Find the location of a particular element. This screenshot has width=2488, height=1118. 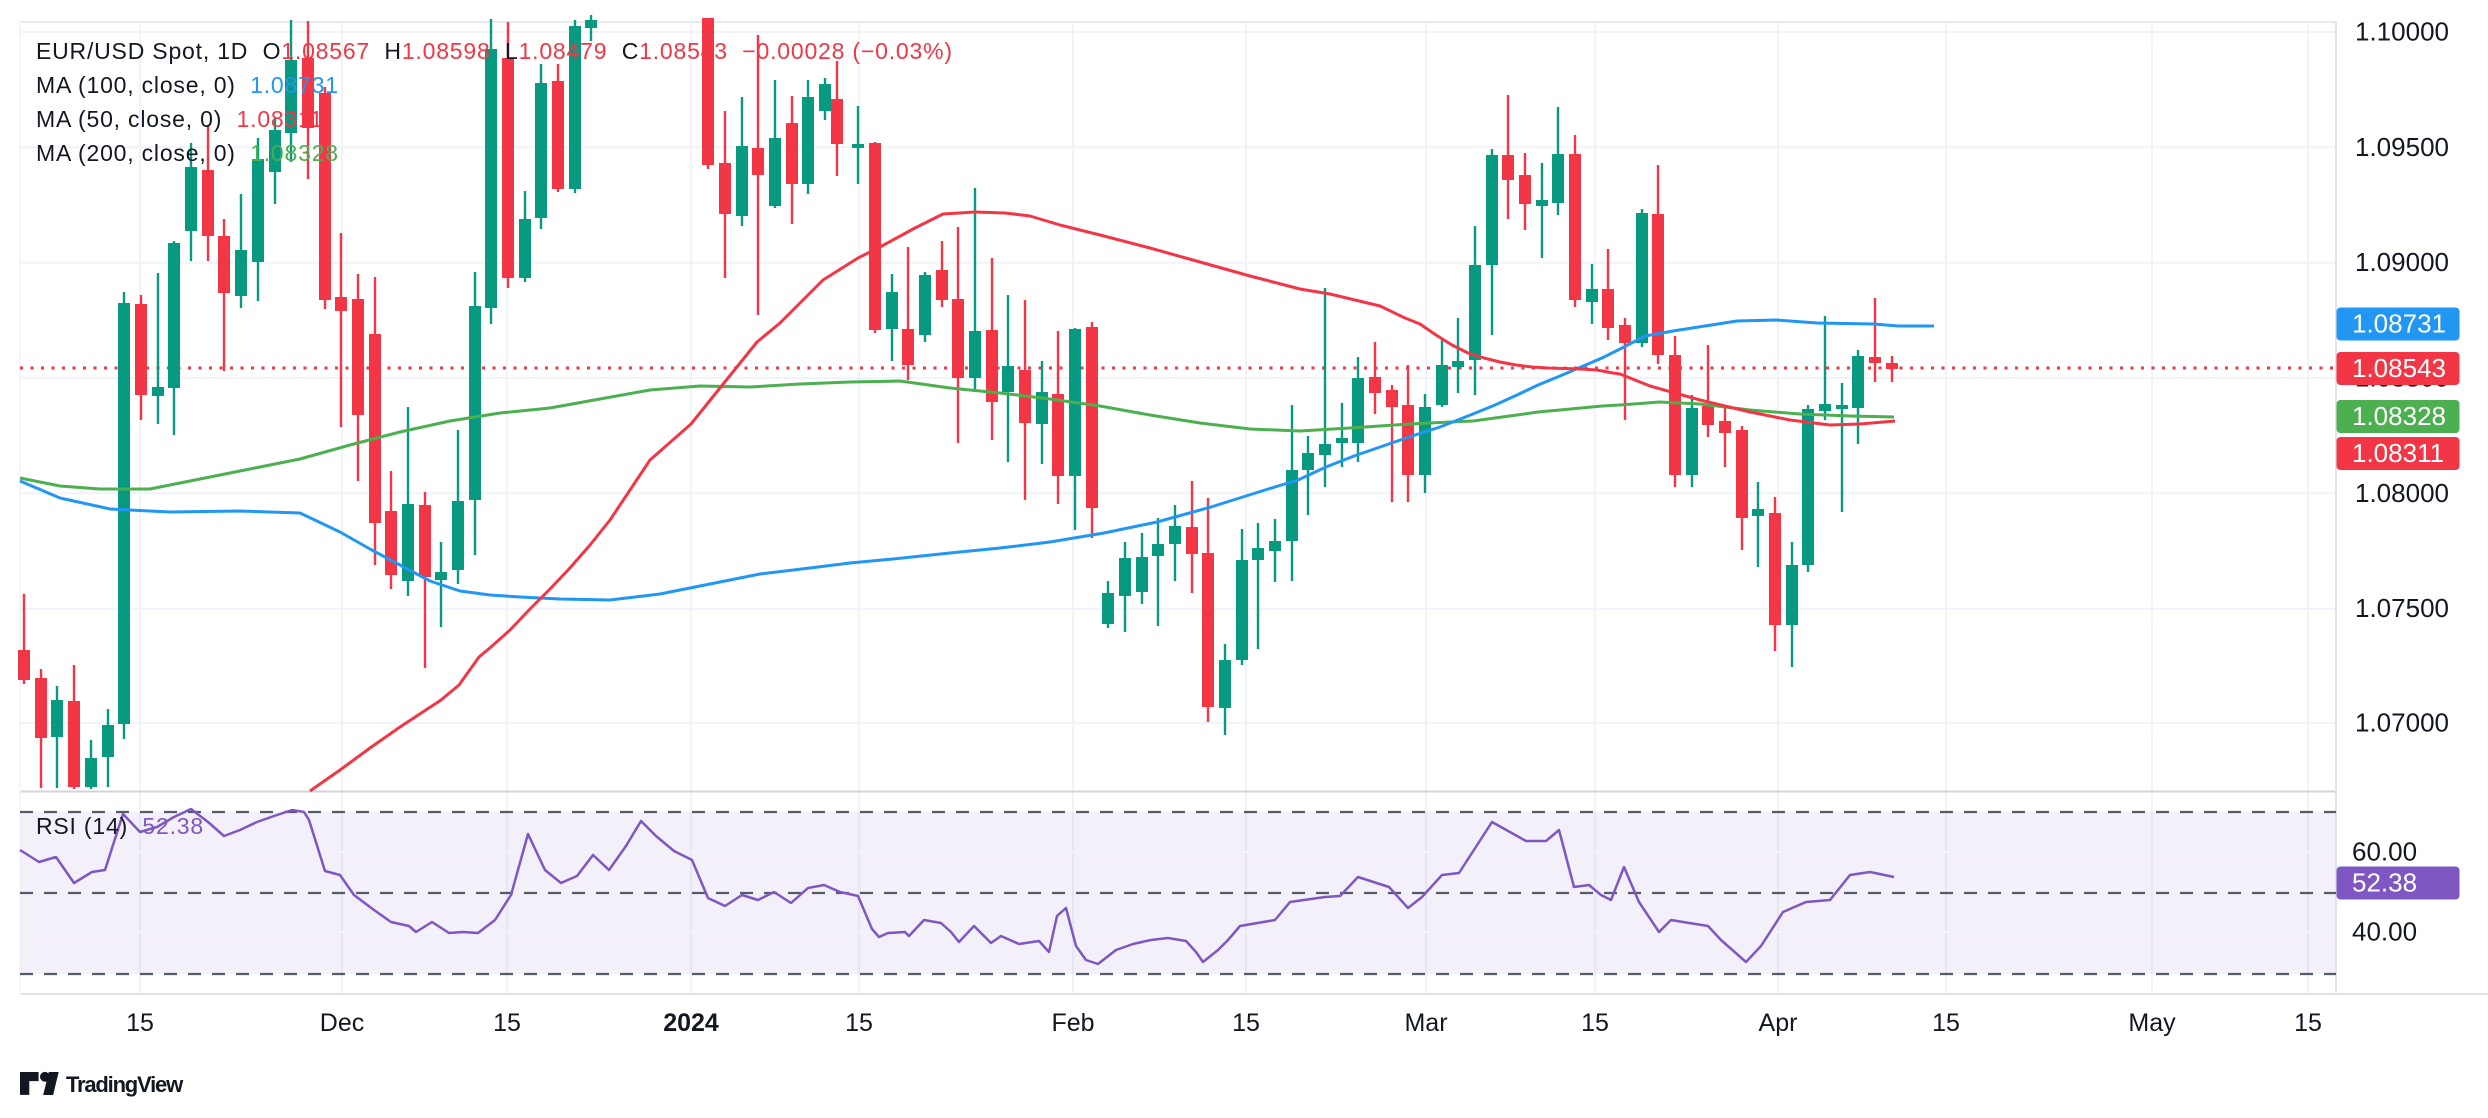

svg-text: 1.07000 is located at coordinates (2402, 723).